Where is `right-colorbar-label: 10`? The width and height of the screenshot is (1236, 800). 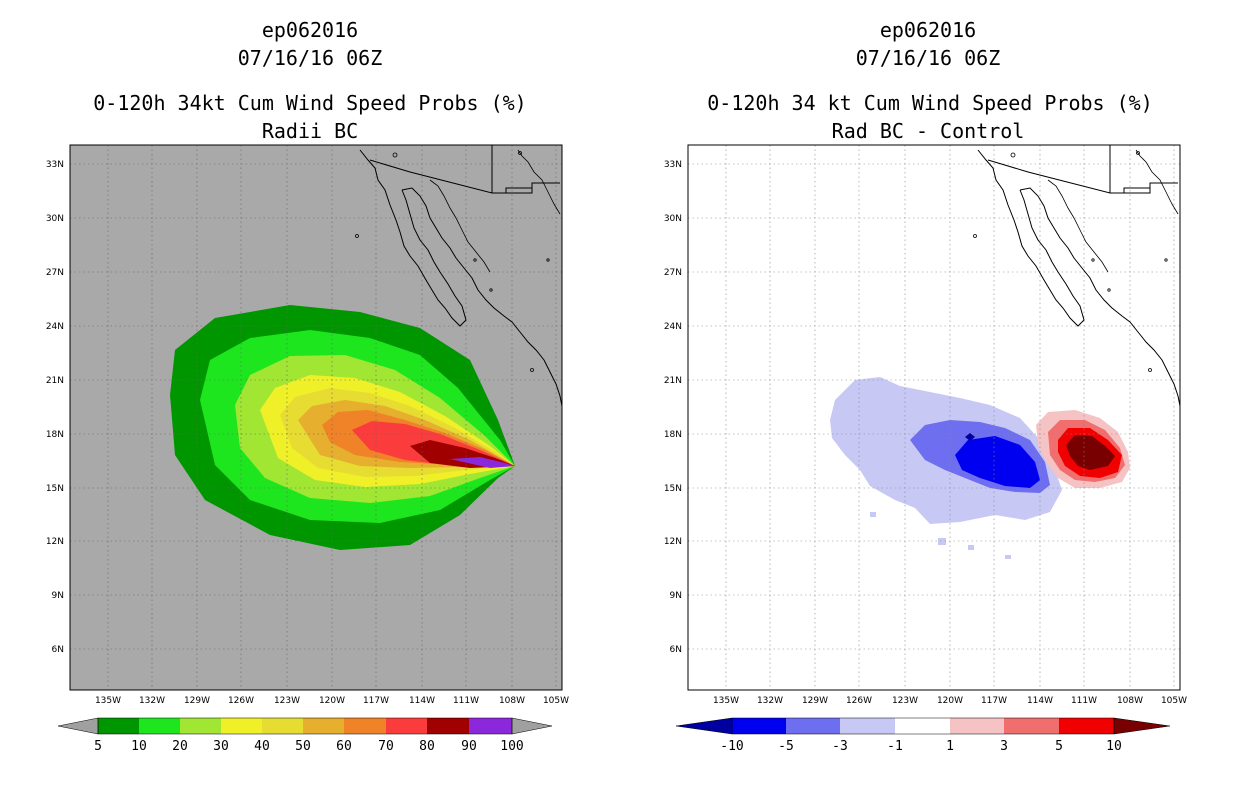 right-colorbar-label: 10 is located at coordinates (1114, 746).